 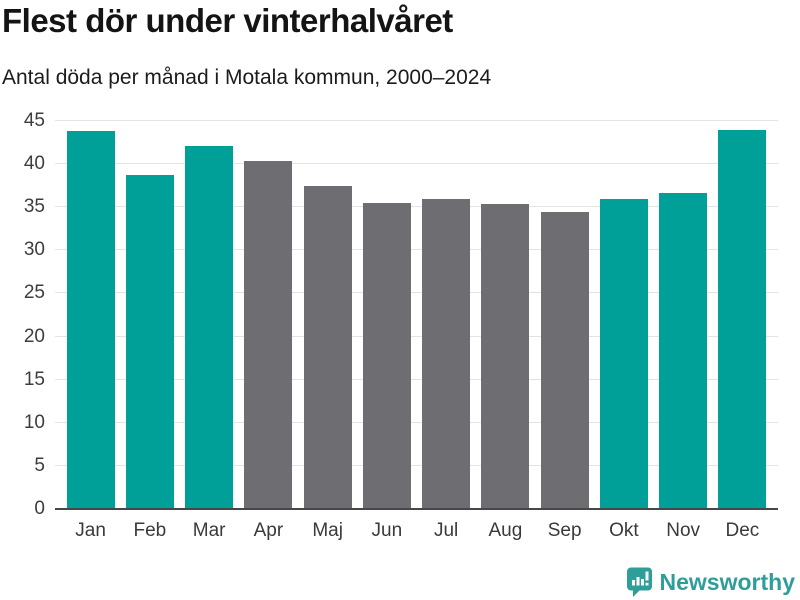 What do you see at coordinates (683, 530) in the screenshot?
I see `x-tick-label: Nov` at bounding box center [683, 530].